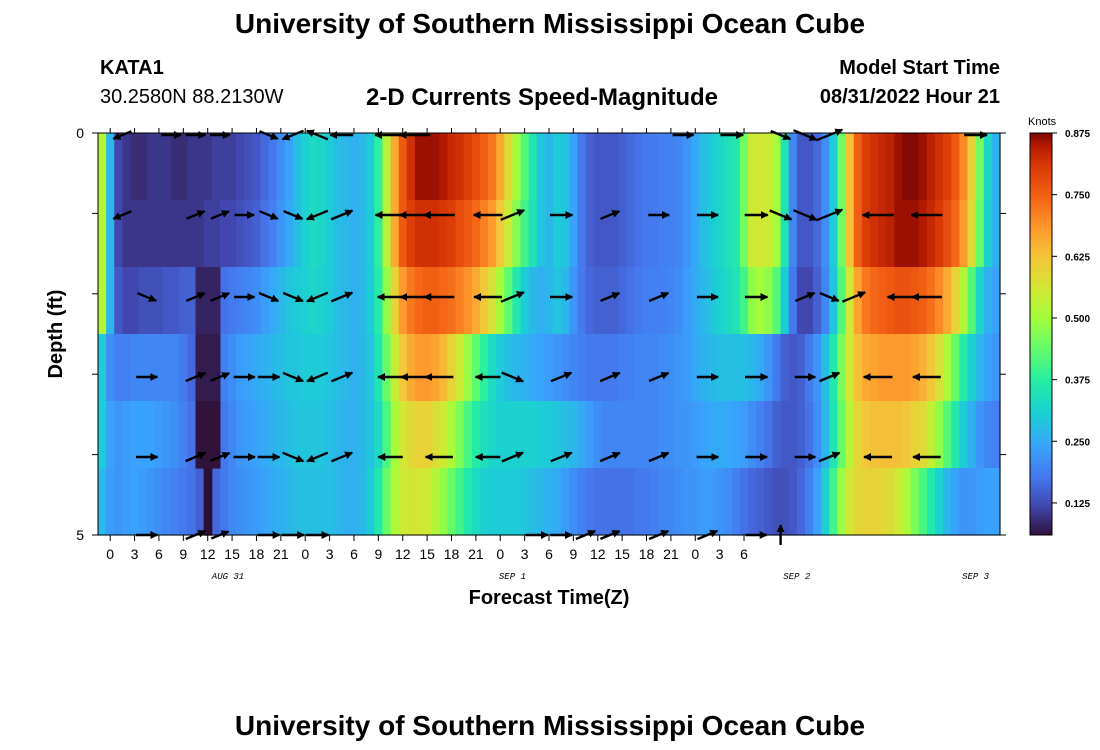  What do you see at coordinates (1042, 122) in the screenshot?
I see `colorbar-unit: Knots` at bounding box center [1042, 122].